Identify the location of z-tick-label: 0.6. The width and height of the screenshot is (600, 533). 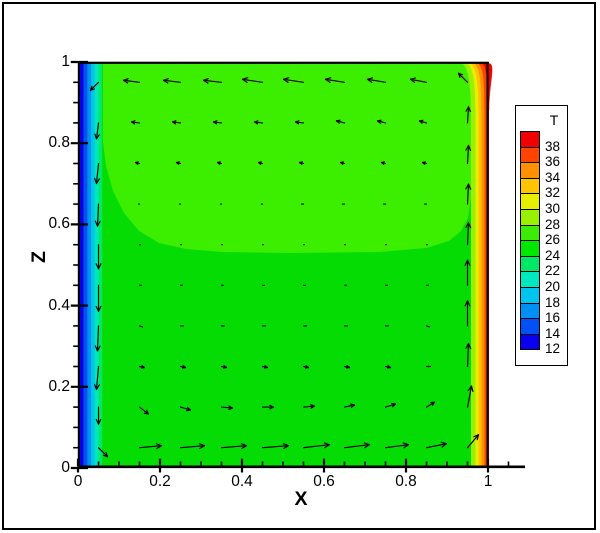
(59, 224).